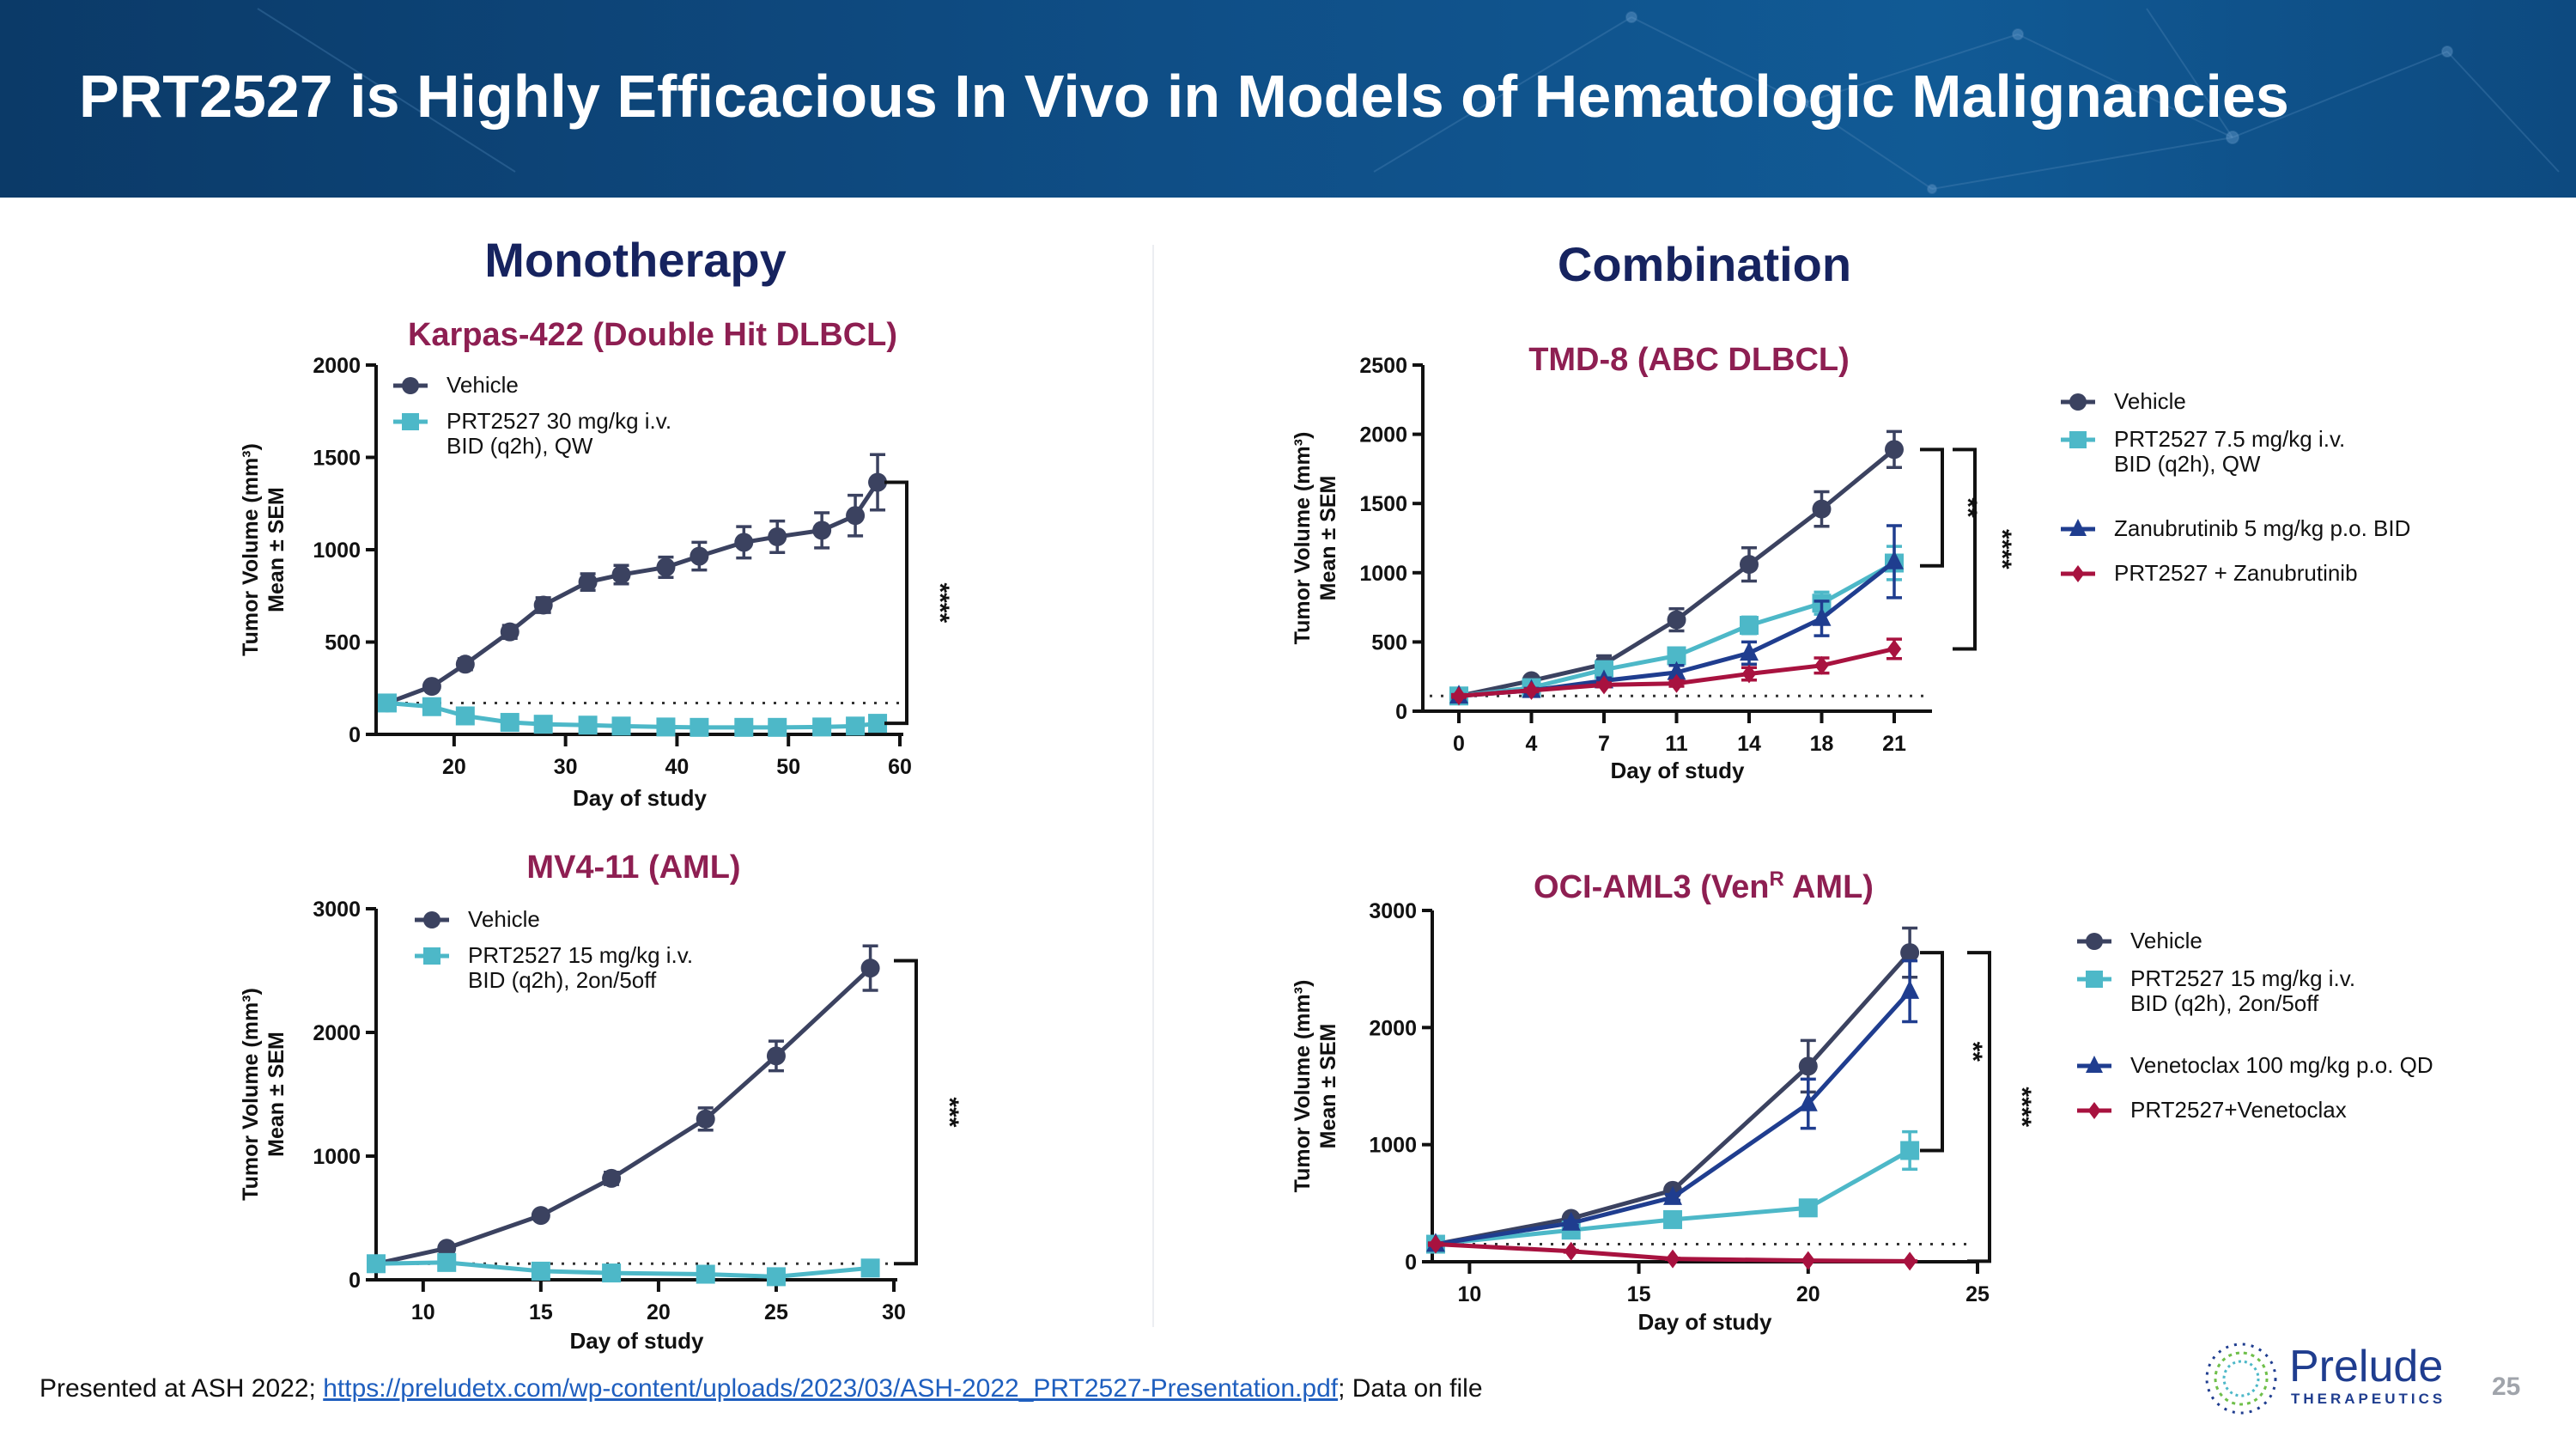  I want to click on chart-title: MV4-11 (AML), so click(633, 867).